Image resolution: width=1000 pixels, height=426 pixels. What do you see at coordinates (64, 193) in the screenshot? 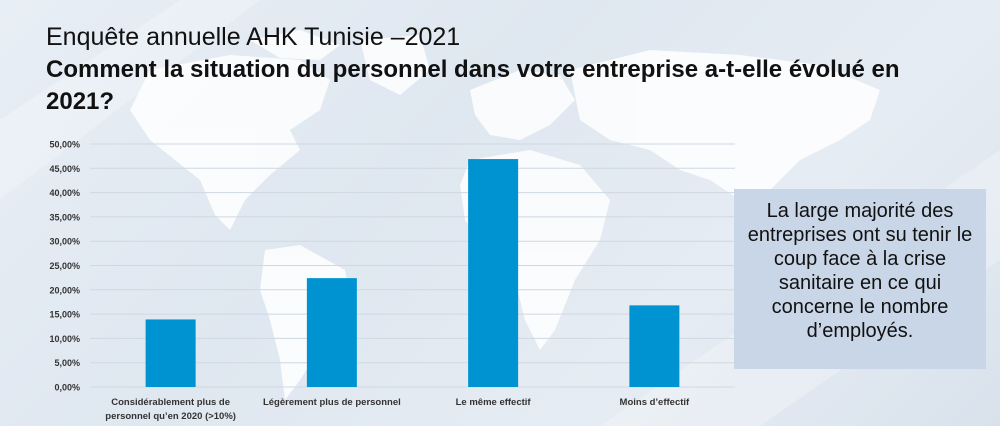
I see `y-tick-label: 40,00%` at bounding box center [64, 193].